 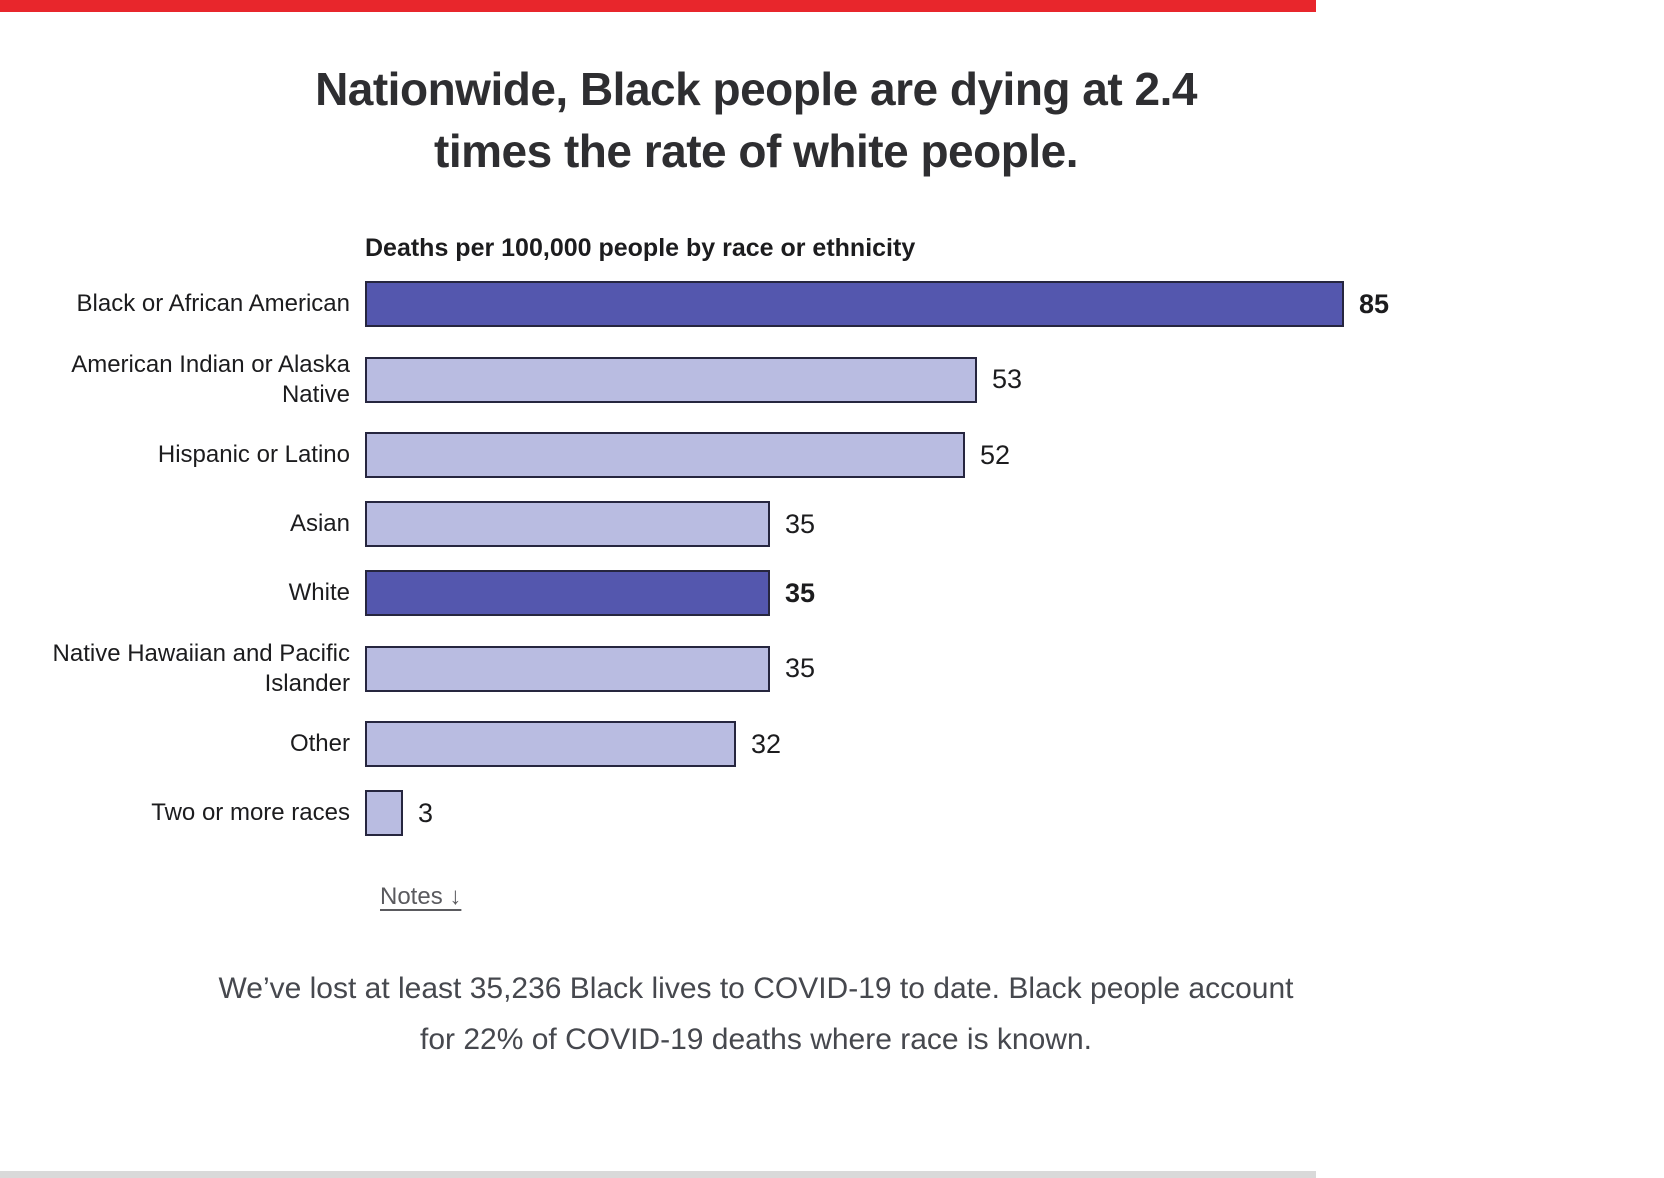 What do you see at coordinates (658, 1174) in the screenshot?
I see `bottom-divider-strip` at bounding box center [658, 1174].